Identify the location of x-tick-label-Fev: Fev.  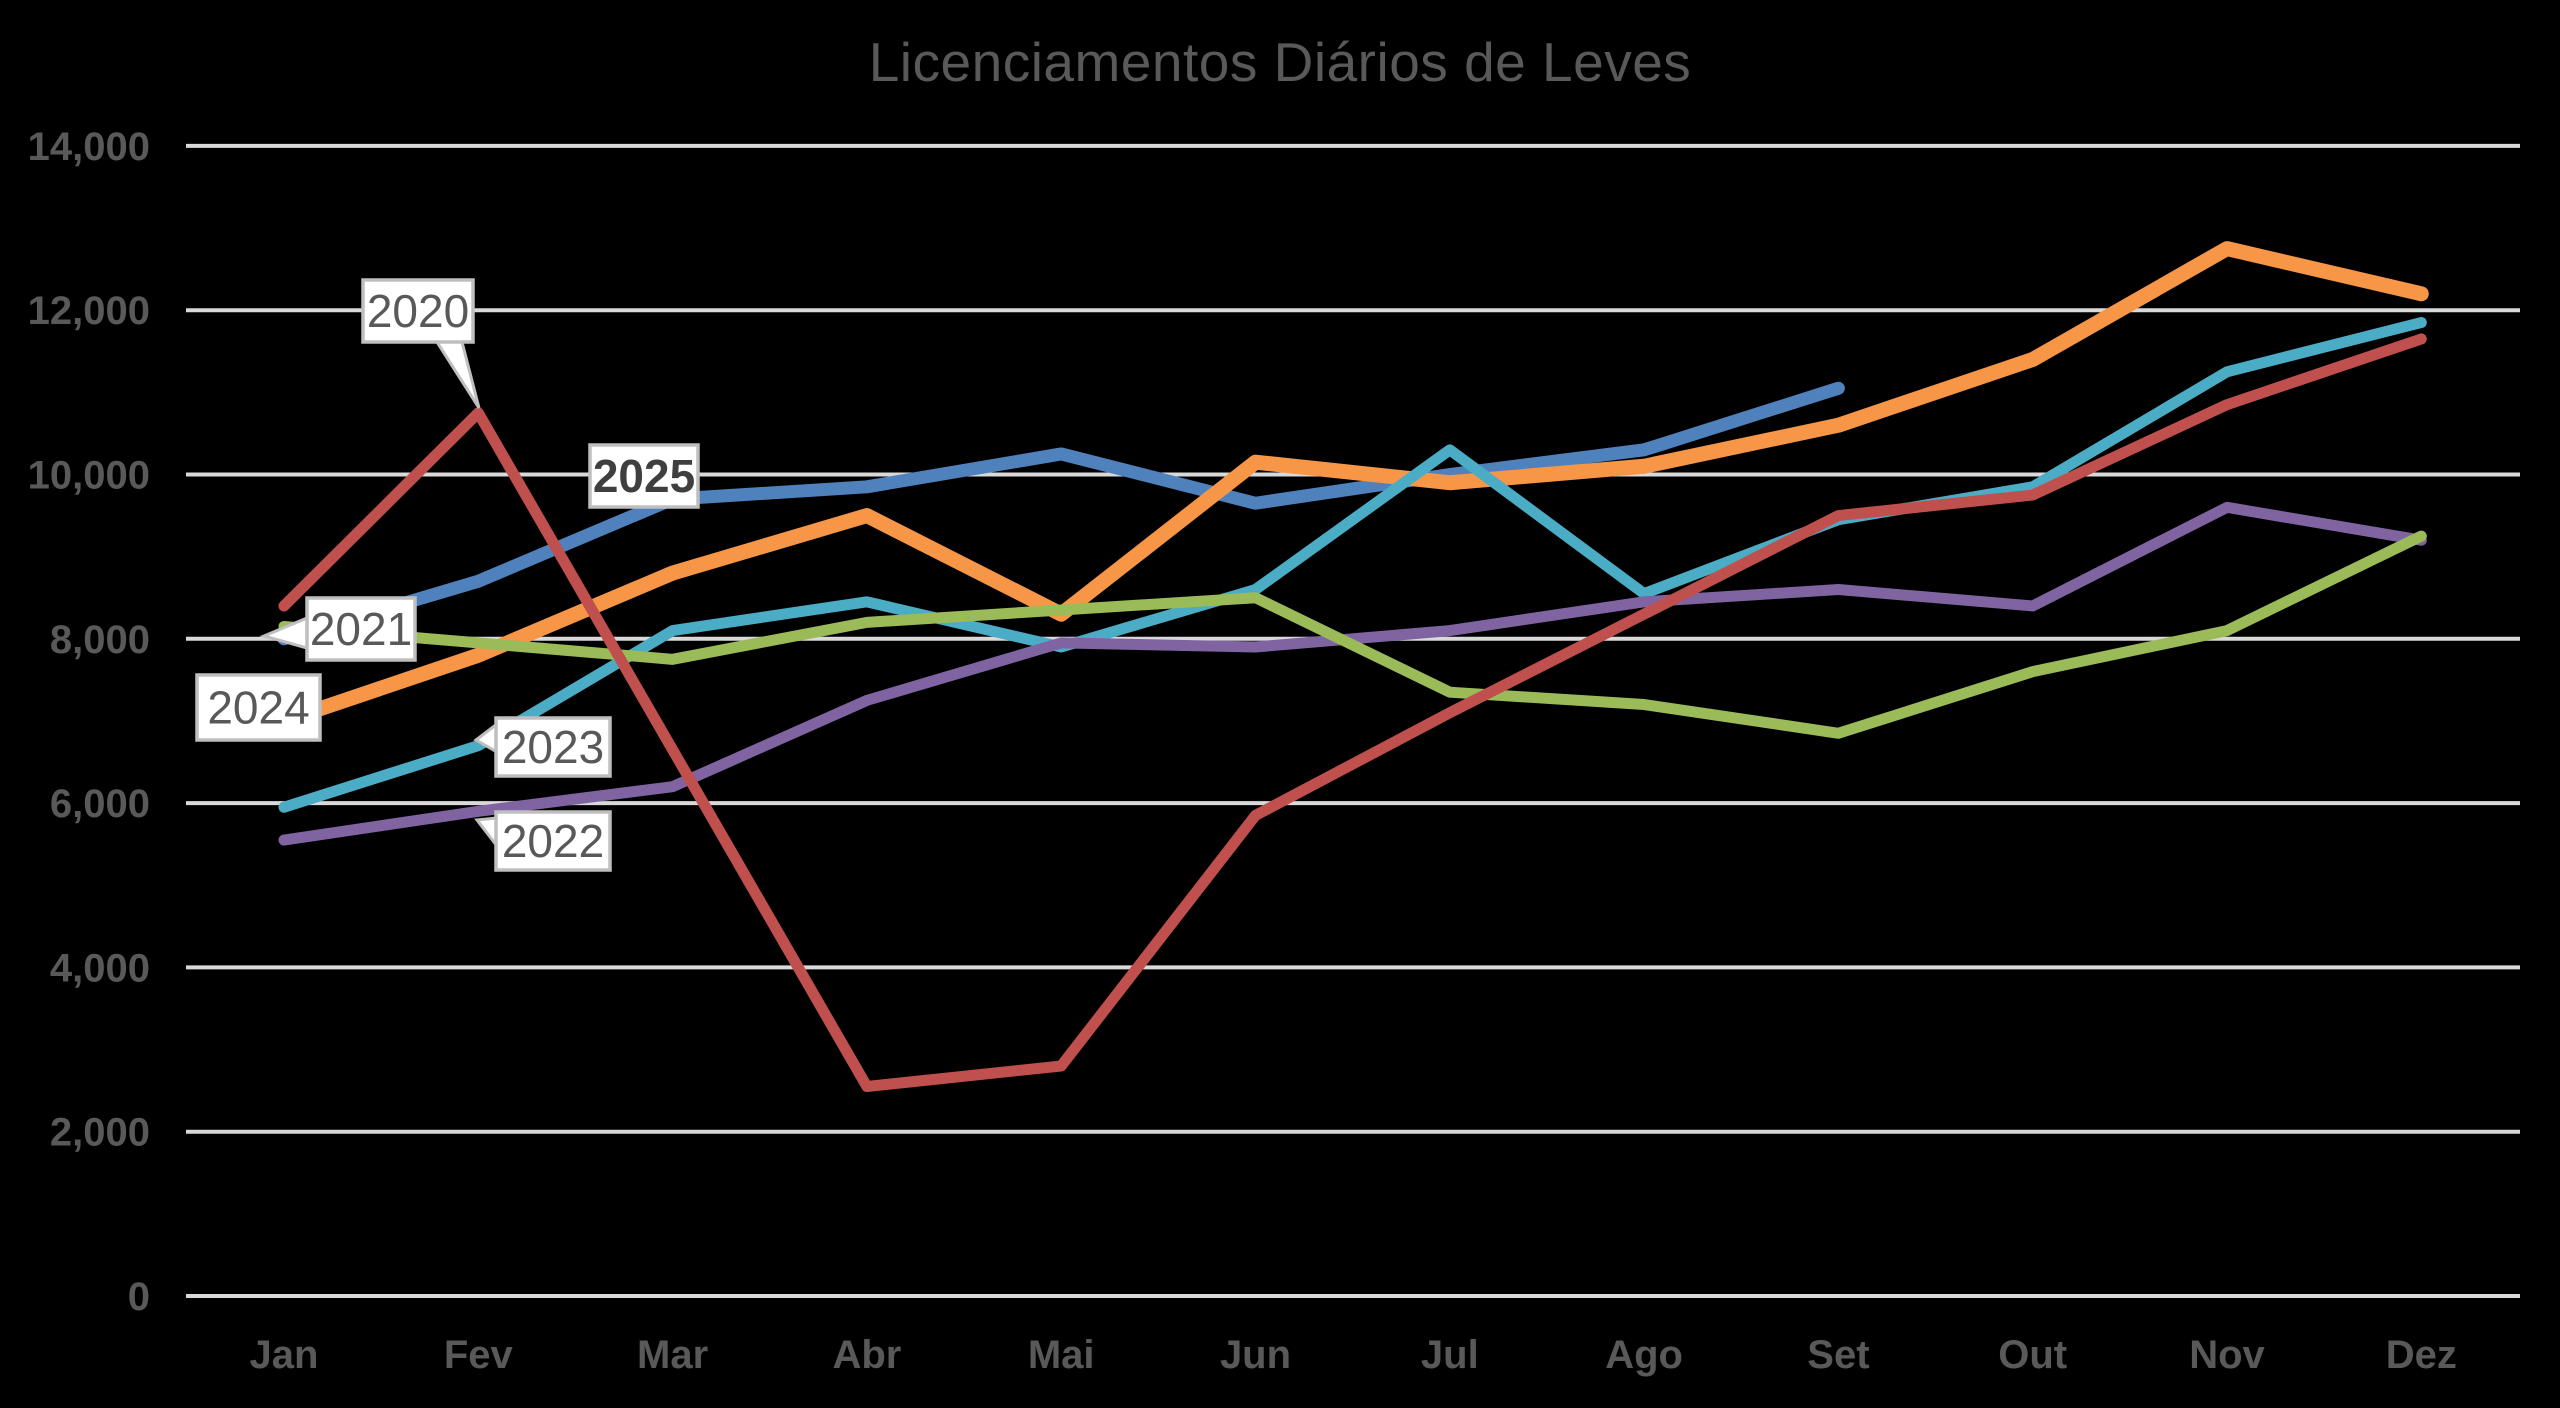
(479, 1355).